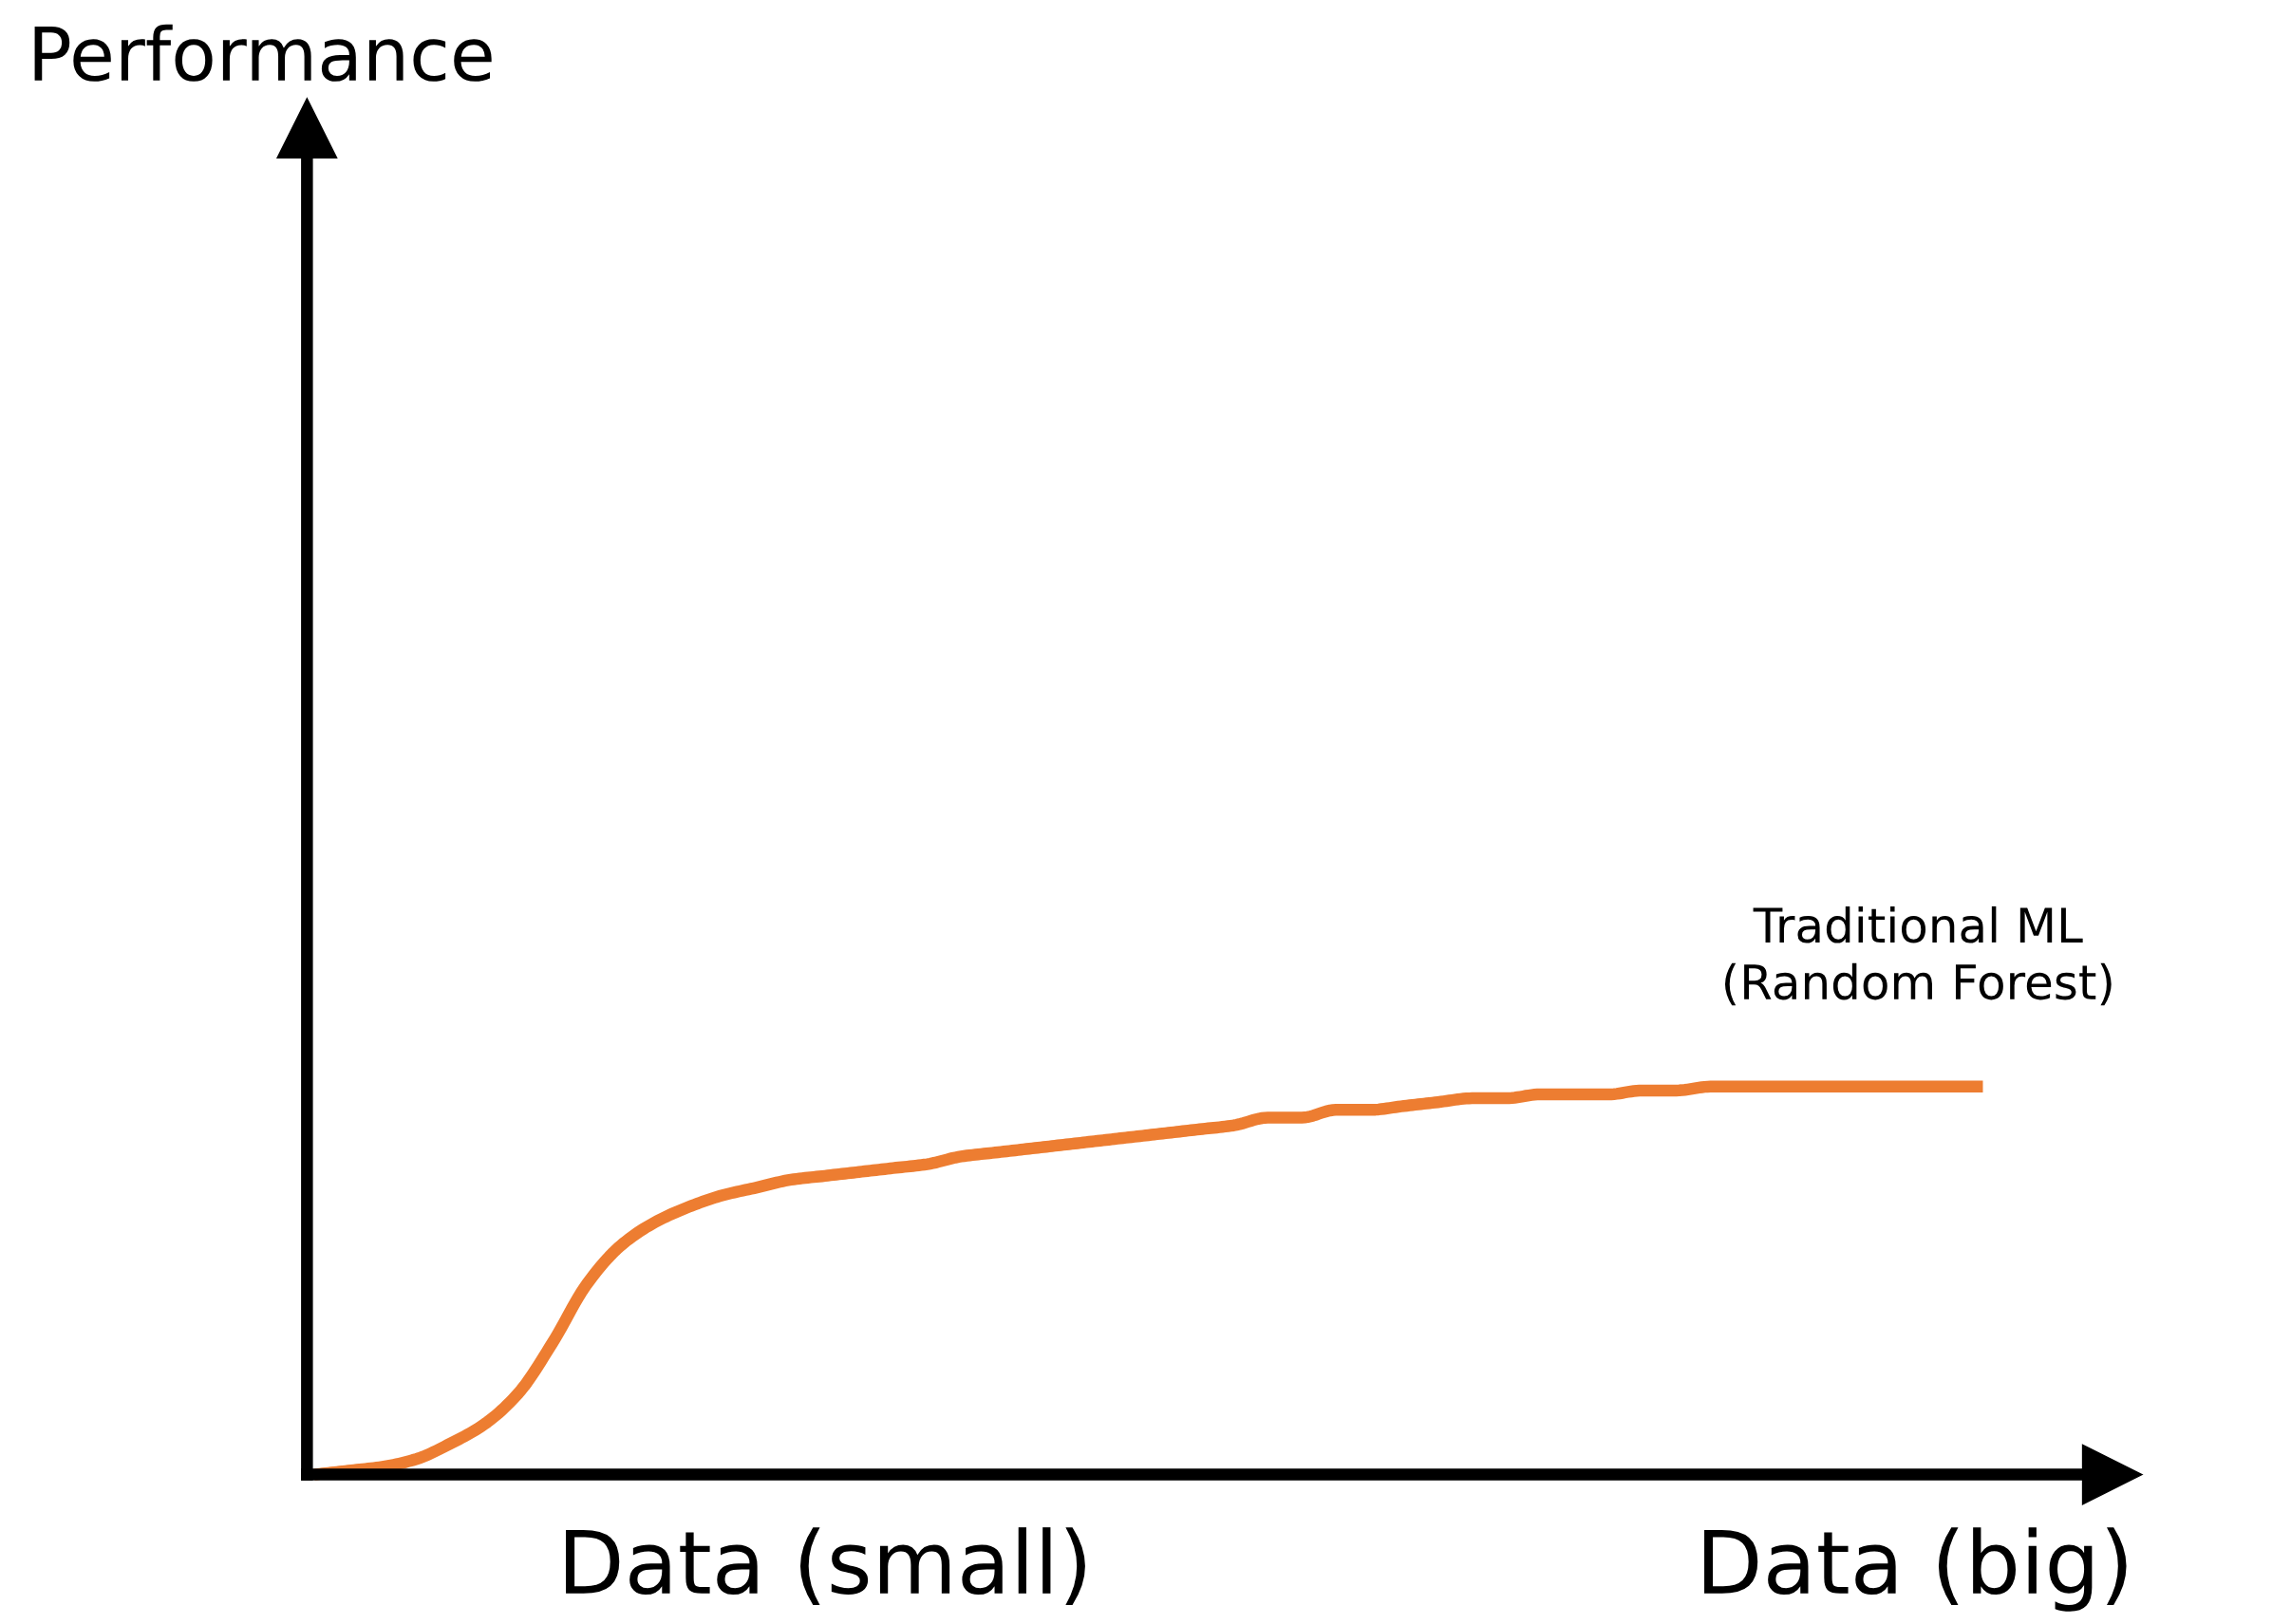 The image size is (2291, 1624). I want to click on x-tick-label: Data (small), so click(826, 1566).